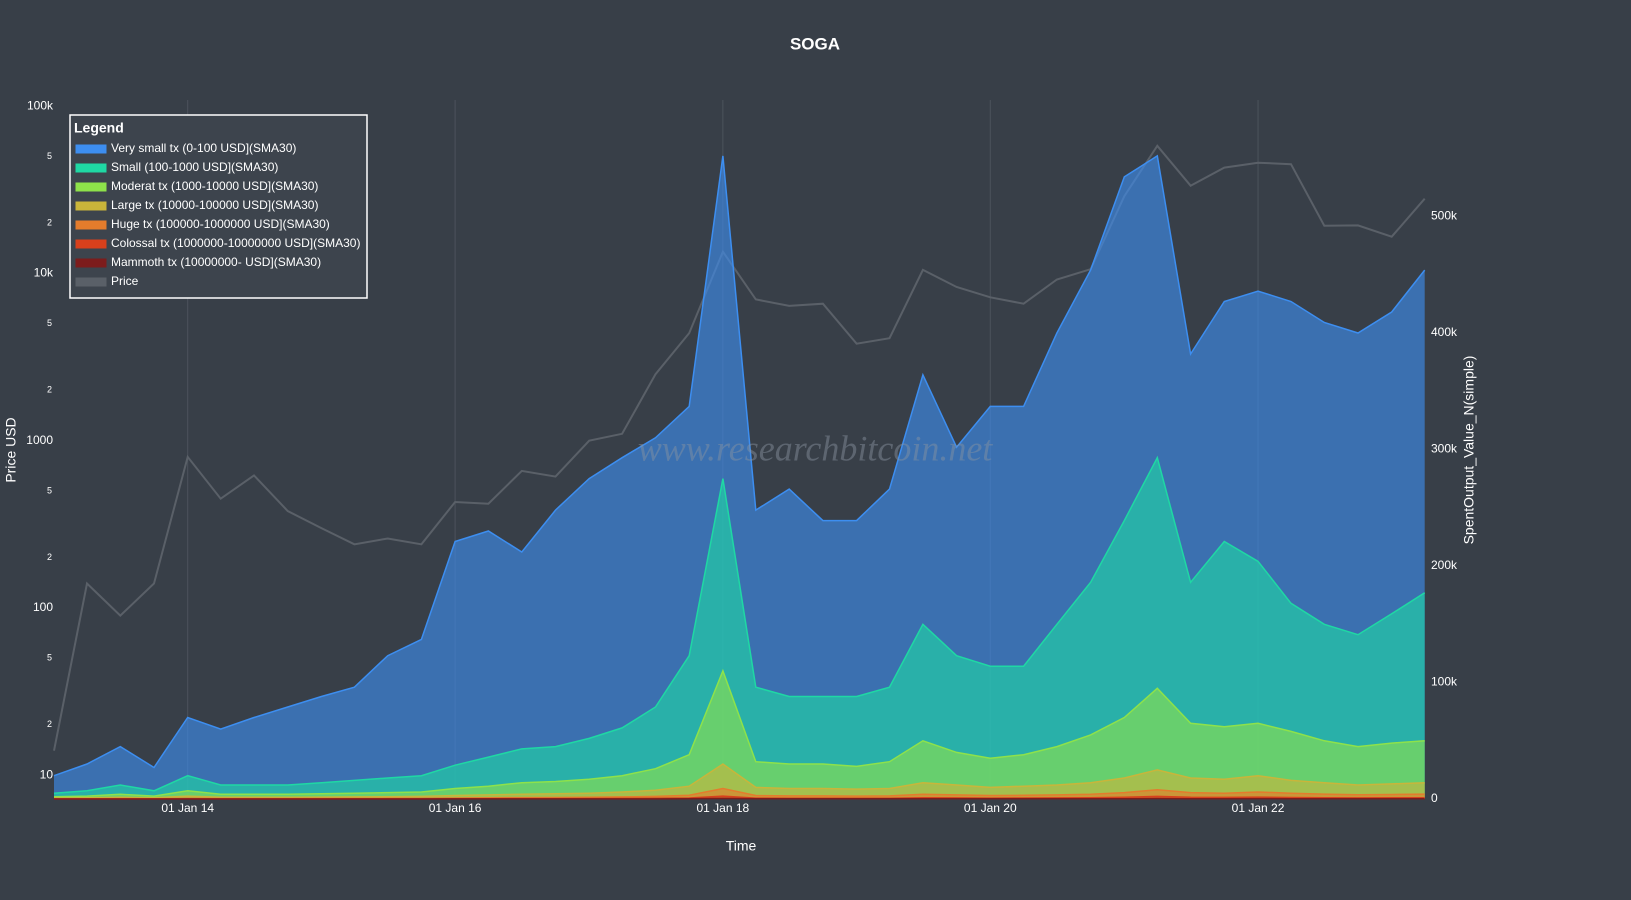 This screenshot has height=900, width=1631. What do you see at coordinates (1469, 450) in the screenshot?
I see `y2-axis-title: SpentOutput_Value_N(simple)` at bounding box center [1469, 450].